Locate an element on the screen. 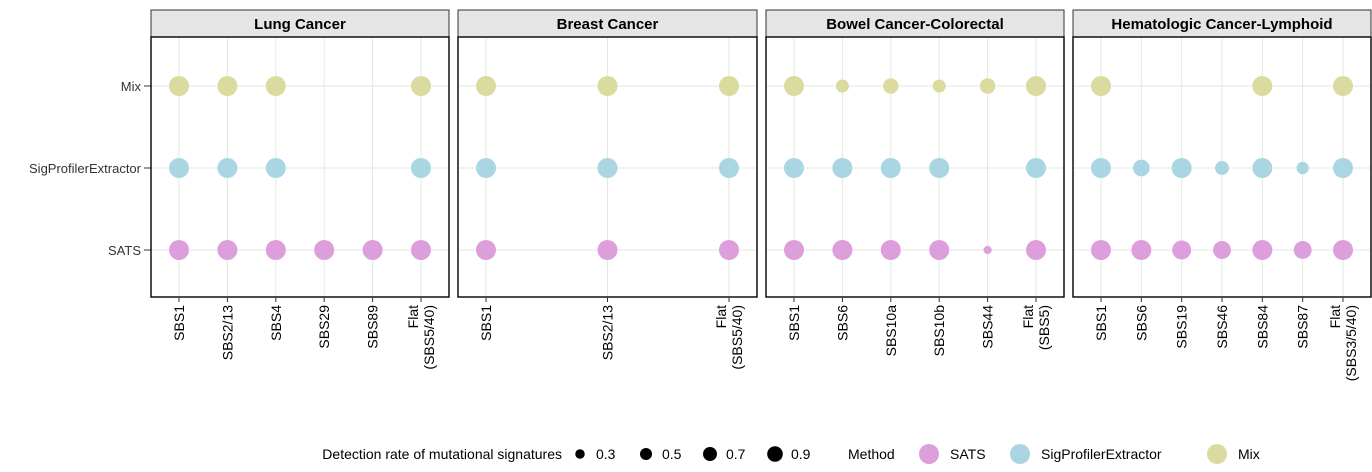  x-tick-label-line: SBS84 is located at coordinates (1262, 327).